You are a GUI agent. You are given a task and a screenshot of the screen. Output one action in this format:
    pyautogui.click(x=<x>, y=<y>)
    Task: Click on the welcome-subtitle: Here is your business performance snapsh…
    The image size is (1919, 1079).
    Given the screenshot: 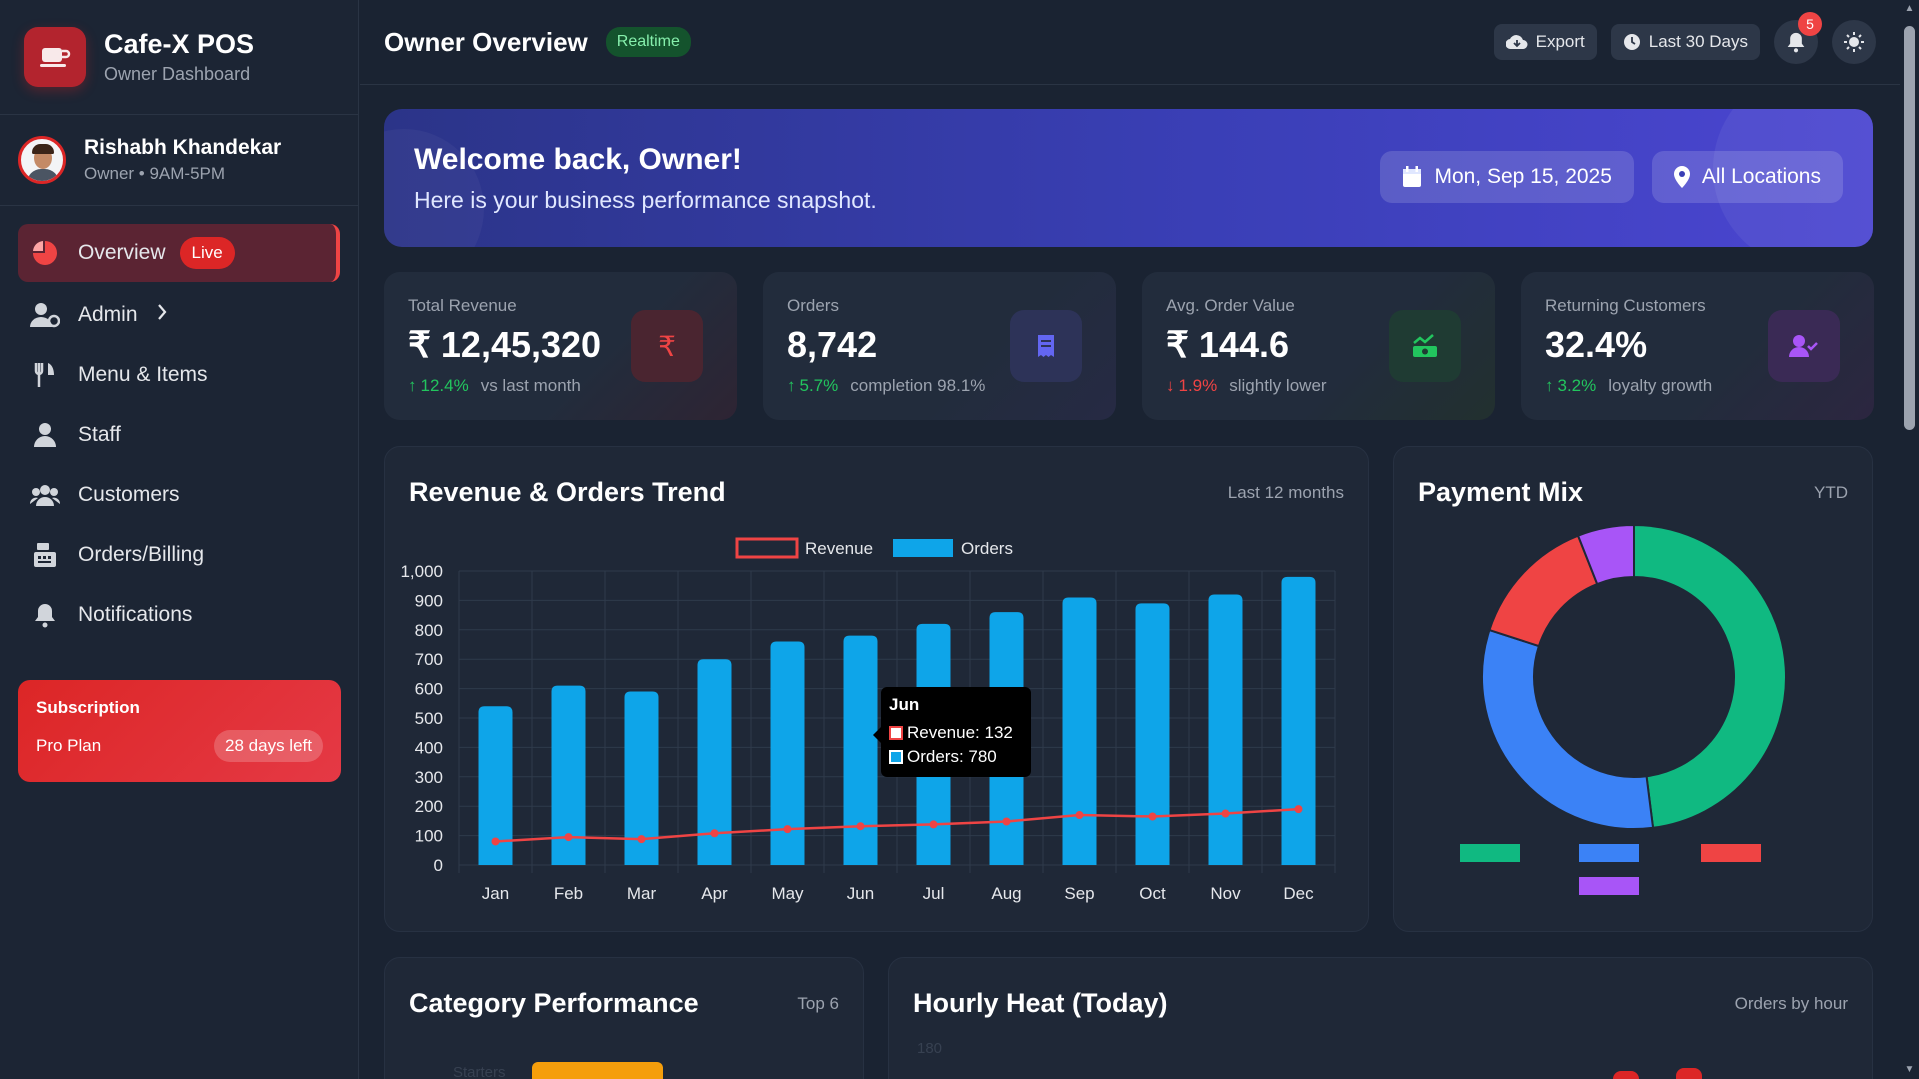 What is the action you would take?
    pyautogui.click(x=645, y=200)
    